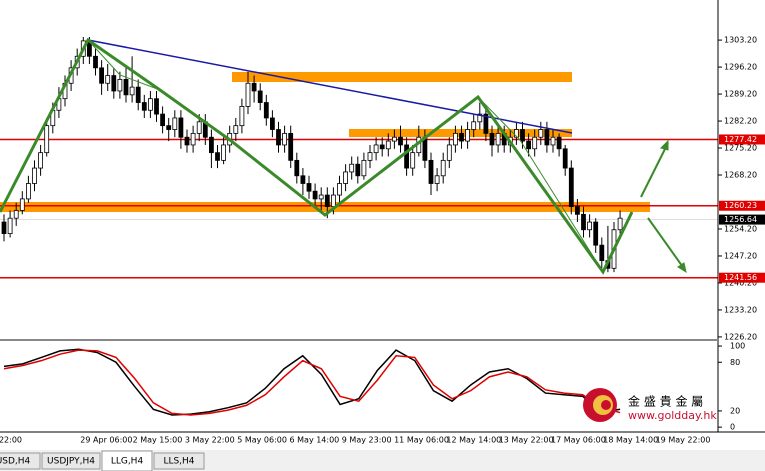 The width and height of the screenshot is (765, 471). What do you see at coordinates (740, 148) in the screenshot?
I see `y-tick-label: 1275.20` at bounding box center [740, 148].